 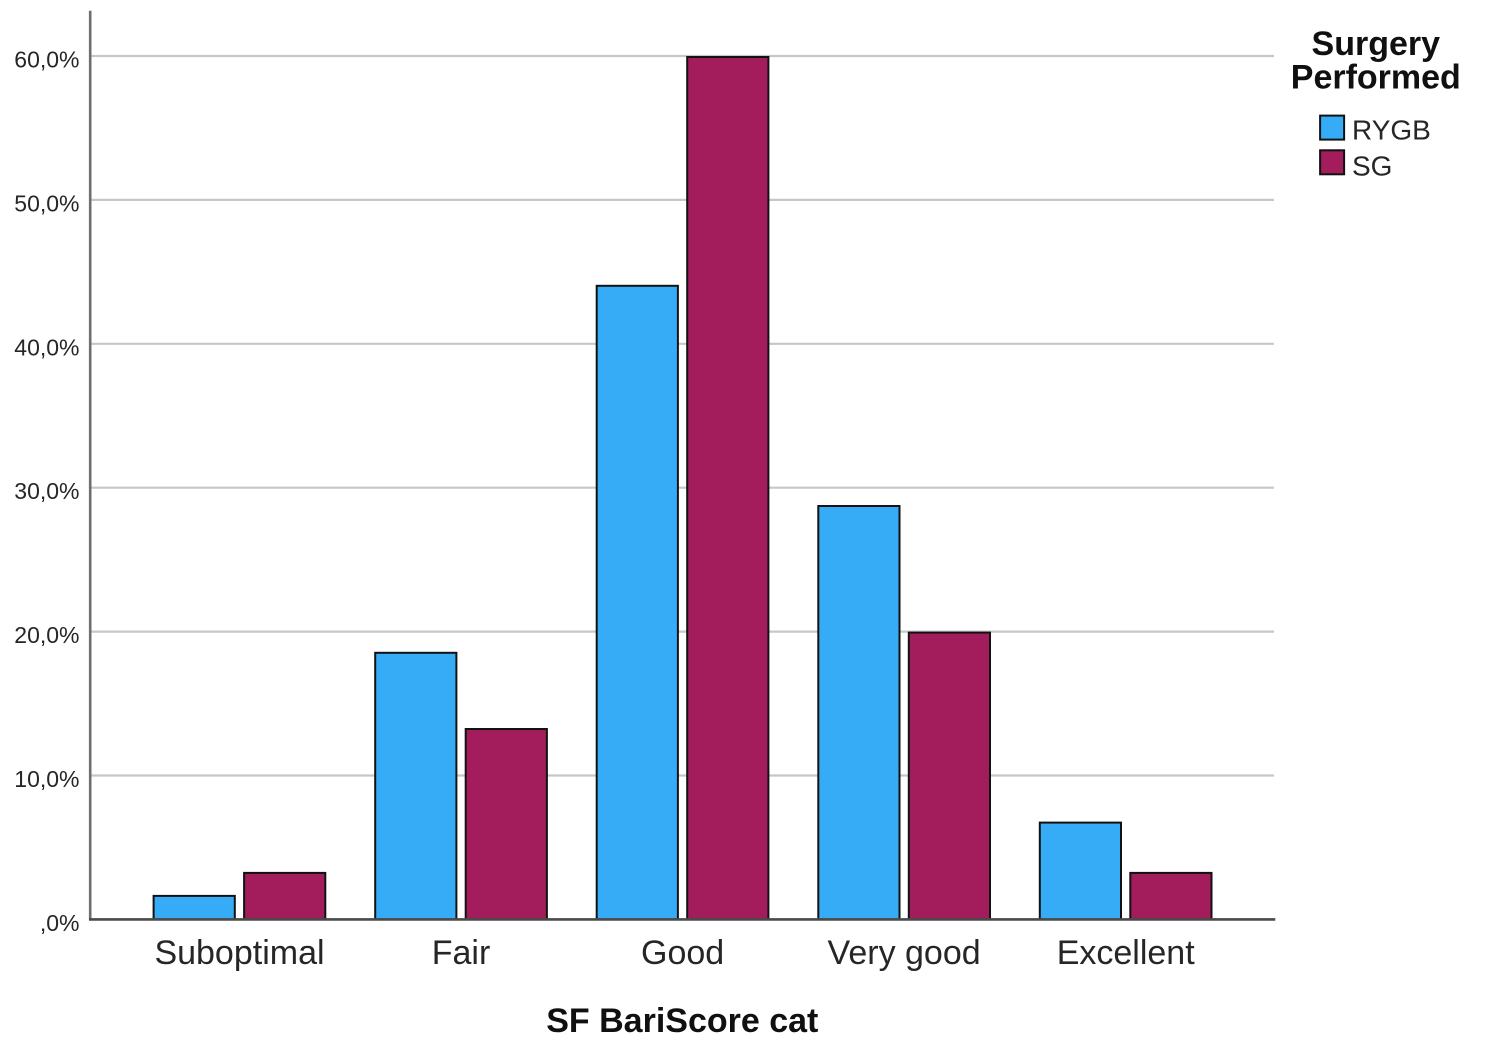 What do you see at coordinates (1376, 78) in the screenshot?
I see `svg-text: Performed` at bounding box center [1376, 78].